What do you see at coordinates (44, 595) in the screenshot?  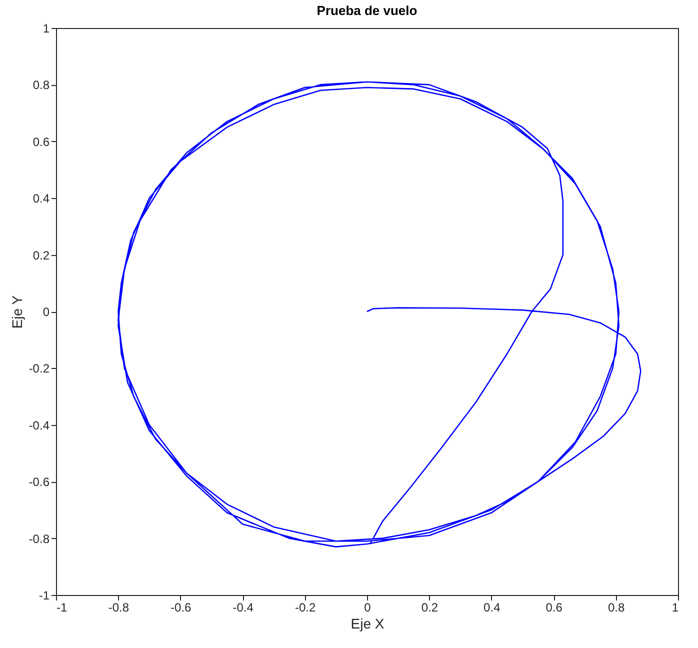 I see `y-tick-label: -1` at bounding box center [44, 595].